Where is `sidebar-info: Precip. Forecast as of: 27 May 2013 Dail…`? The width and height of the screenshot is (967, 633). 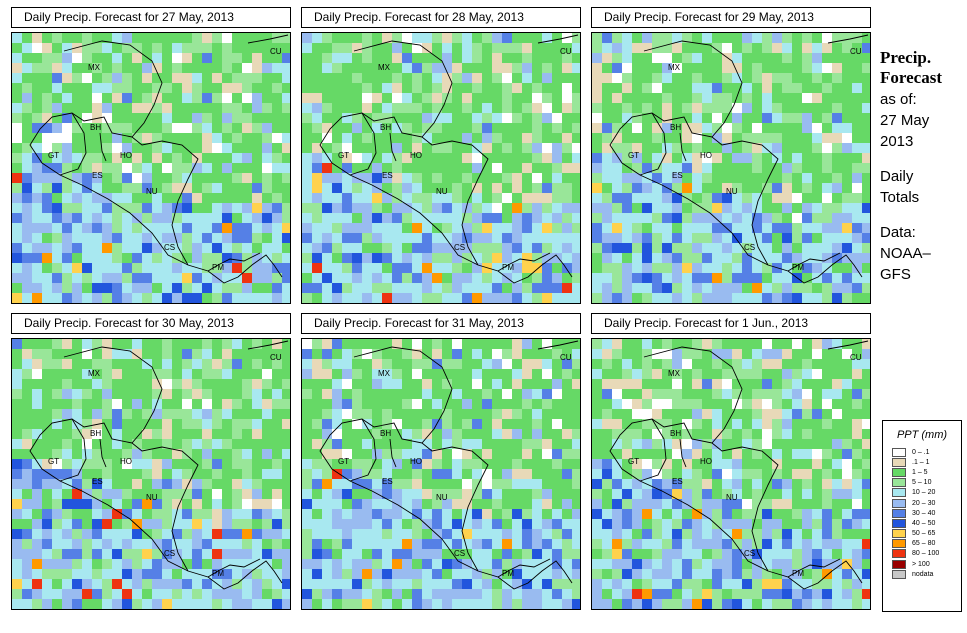
sidebar-info: Precip. Forecast as of: 27 May 2013 Dail… is located at coordinates (922, 166).